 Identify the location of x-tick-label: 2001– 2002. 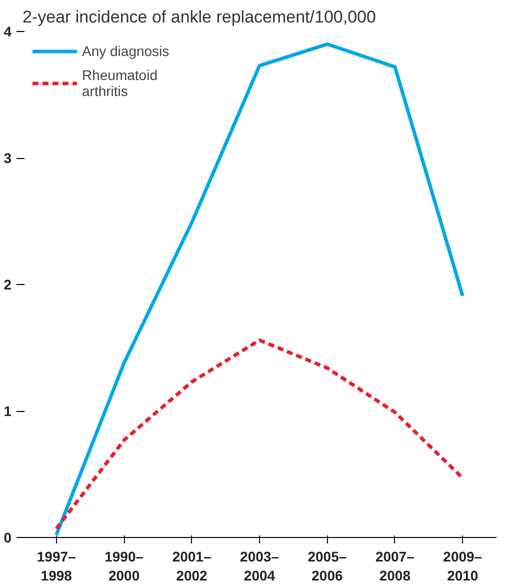
(192, 566).